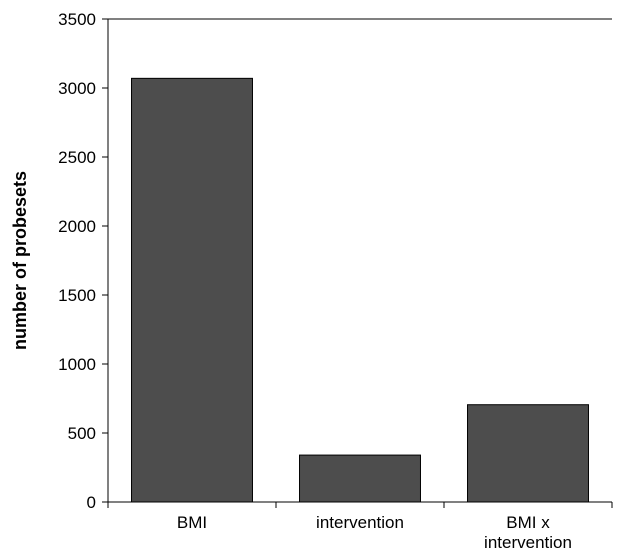 Image resolution: width=621 pixels, height=556 pixels. Describe the element at coordinates (528, 522) in the screenshot. I see `x-tick-label-line: BMI x` at that location.